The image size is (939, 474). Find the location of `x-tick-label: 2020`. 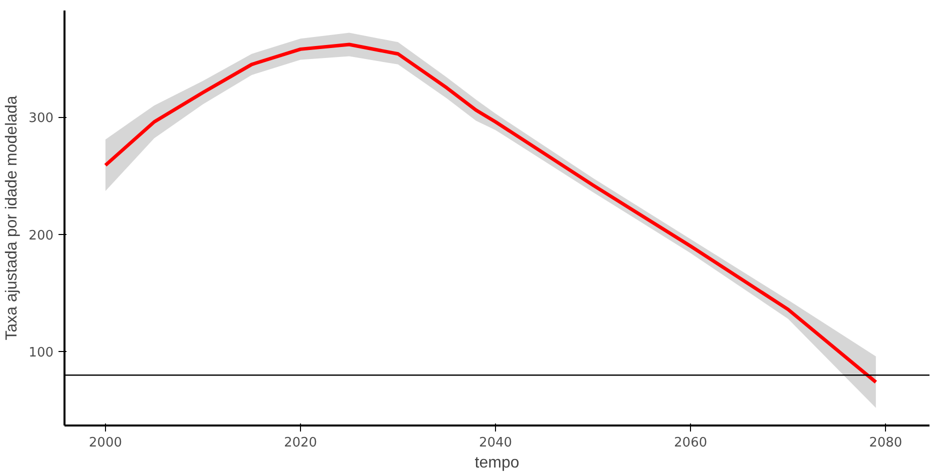

x-tick-label: 2020 is located at coordinates (301, 443).